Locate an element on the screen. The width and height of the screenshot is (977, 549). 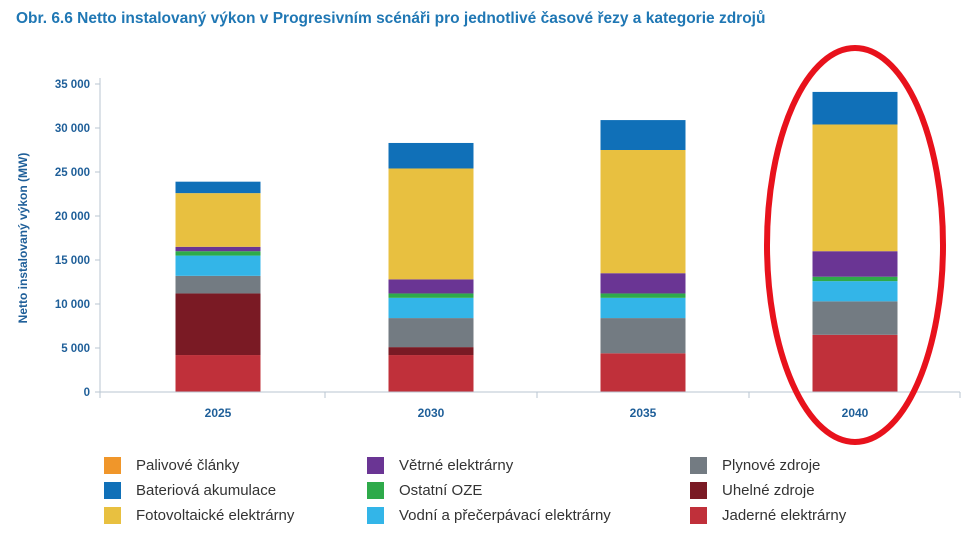
y-axis-label: Netto instalovaný výkon (MW) is located at coordinates (23, 238).